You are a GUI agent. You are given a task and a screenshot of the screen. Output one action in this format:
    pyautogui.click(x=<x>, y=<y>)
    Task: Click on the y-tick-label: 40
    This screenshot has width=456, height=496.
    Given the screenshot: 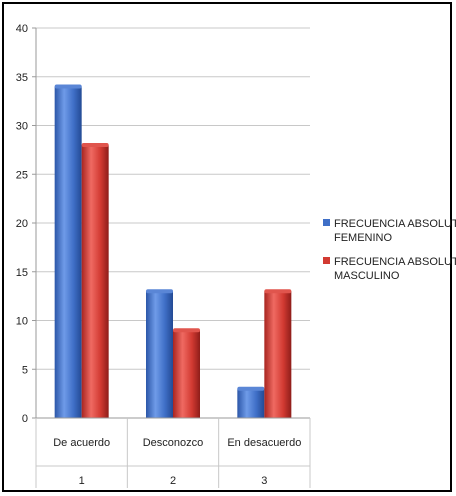 What is the action you would take?
    pyautogui.click(x=22, y=29)
    